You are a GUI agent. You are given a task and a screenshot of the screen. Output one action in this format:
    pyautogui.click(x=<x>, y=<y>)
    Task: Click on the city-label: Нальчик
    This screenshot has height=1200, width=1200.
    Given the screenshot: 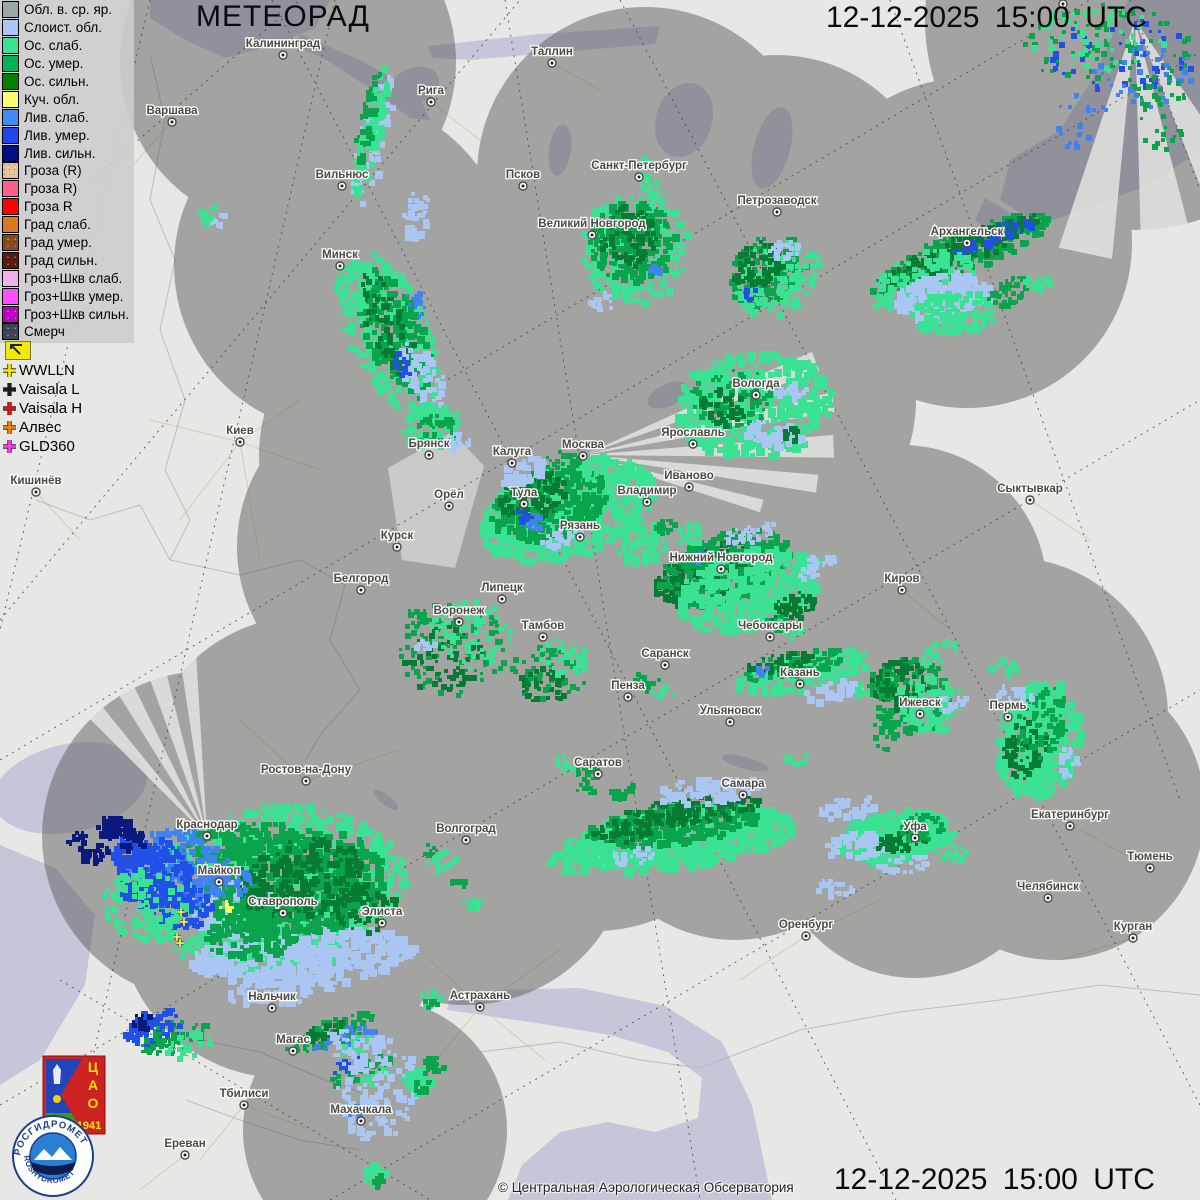 What is the action you would take?
    pyautogui.click(x=272, y=997)
    